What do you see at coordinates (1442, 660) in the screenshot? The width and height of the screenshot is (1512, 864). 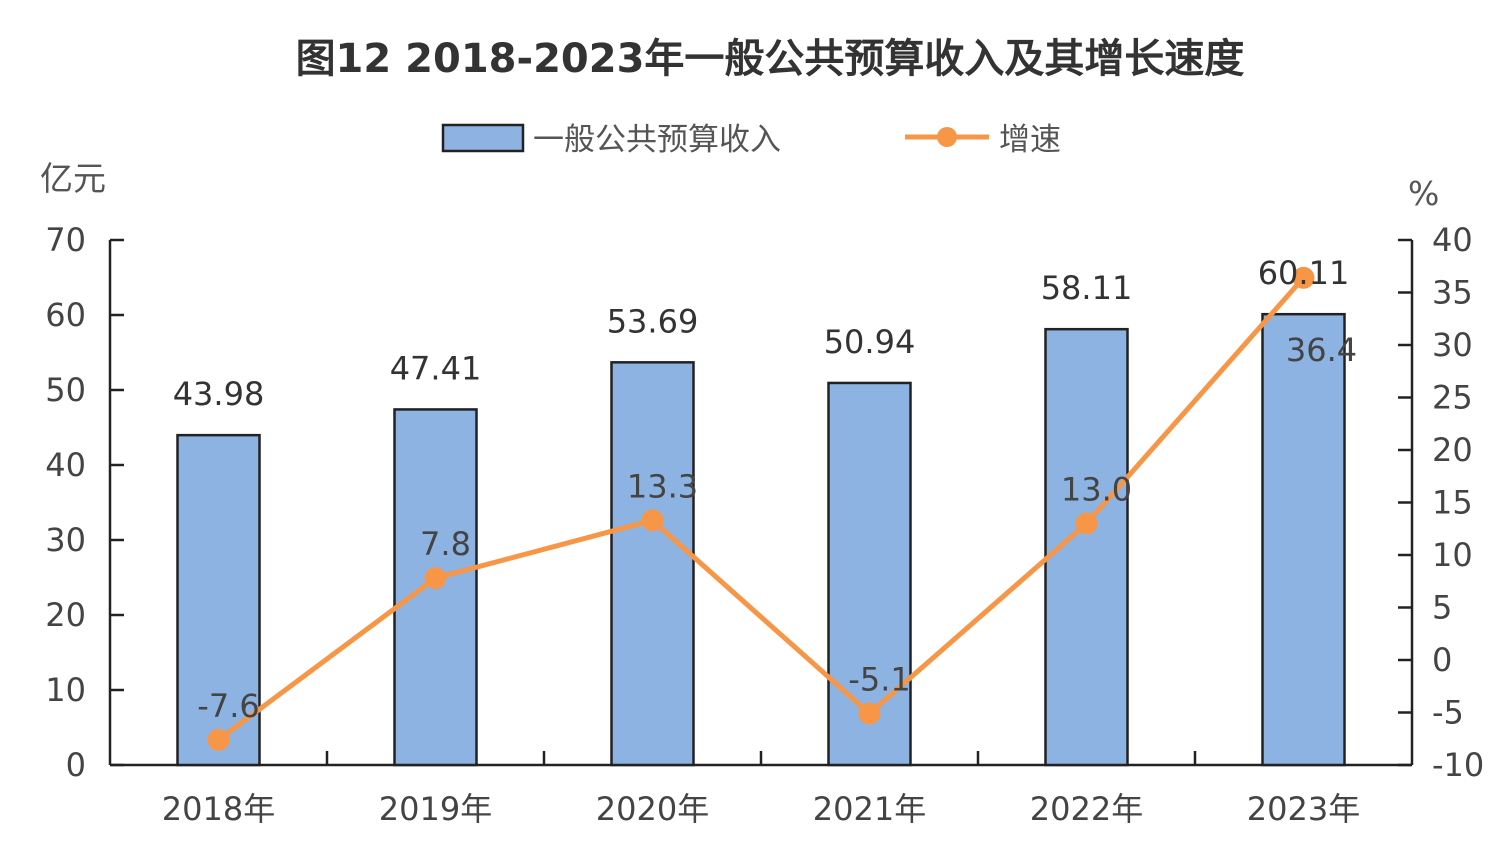 I see `right-tick-label: 0` at bounding box center [1442, 660].